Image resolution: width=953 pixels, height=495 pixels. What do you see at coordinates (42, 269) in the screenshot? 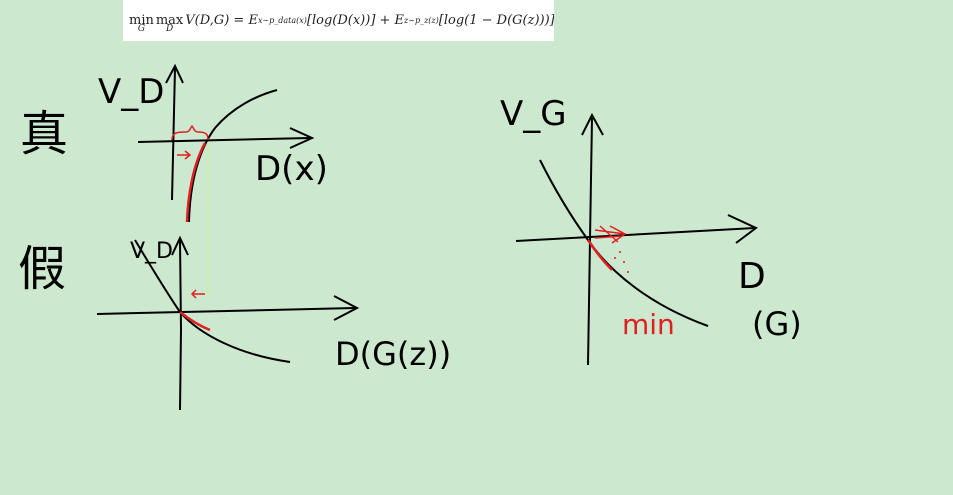
I see `fake-character: 假` at bounding box center [42, 269].